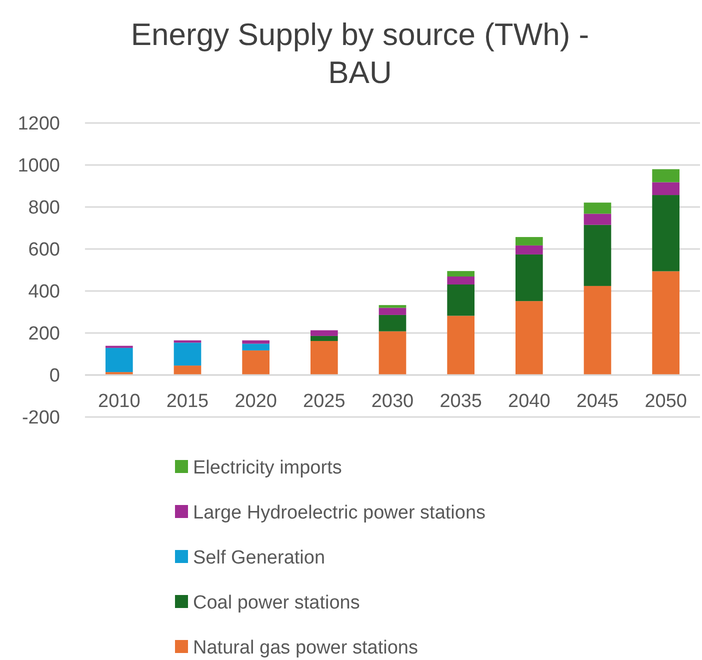 The height and width of the screenshot is (660, 702). Describe the element at coordinates (187, 401) in the screenshot. I see `x-tick-label: 2015` at that location.